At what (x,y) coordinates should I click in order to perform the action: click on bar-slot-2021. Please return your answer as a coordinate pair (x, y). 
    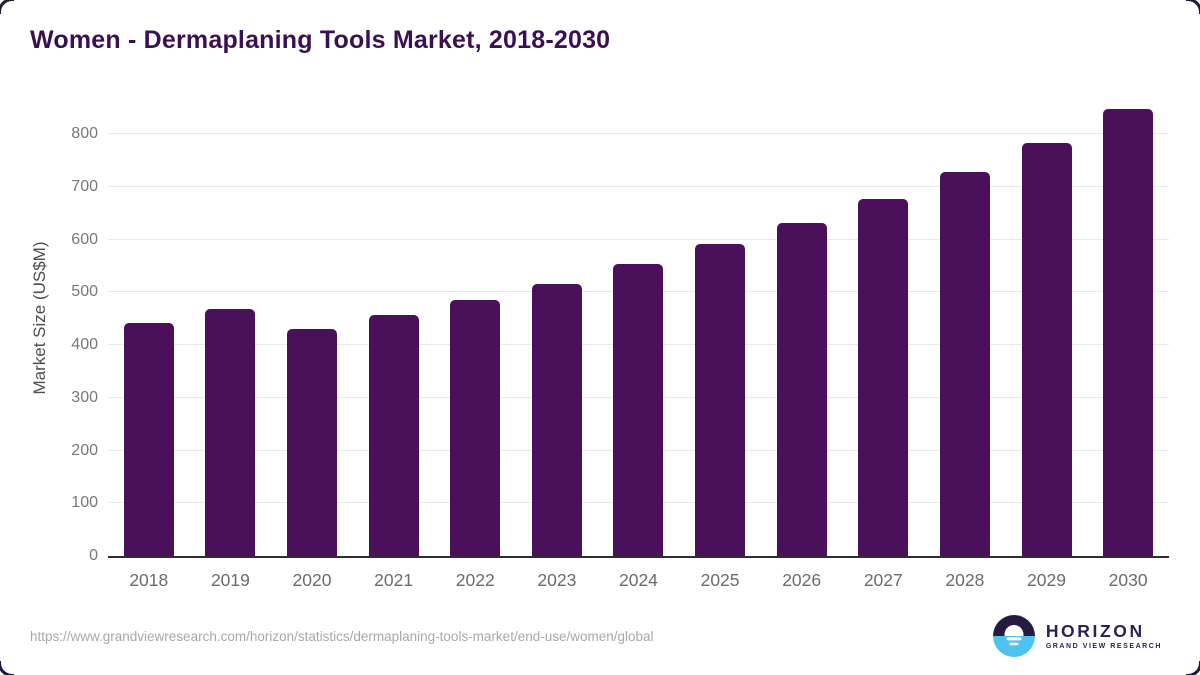
    Looking at the image, I should click on (394, 332).